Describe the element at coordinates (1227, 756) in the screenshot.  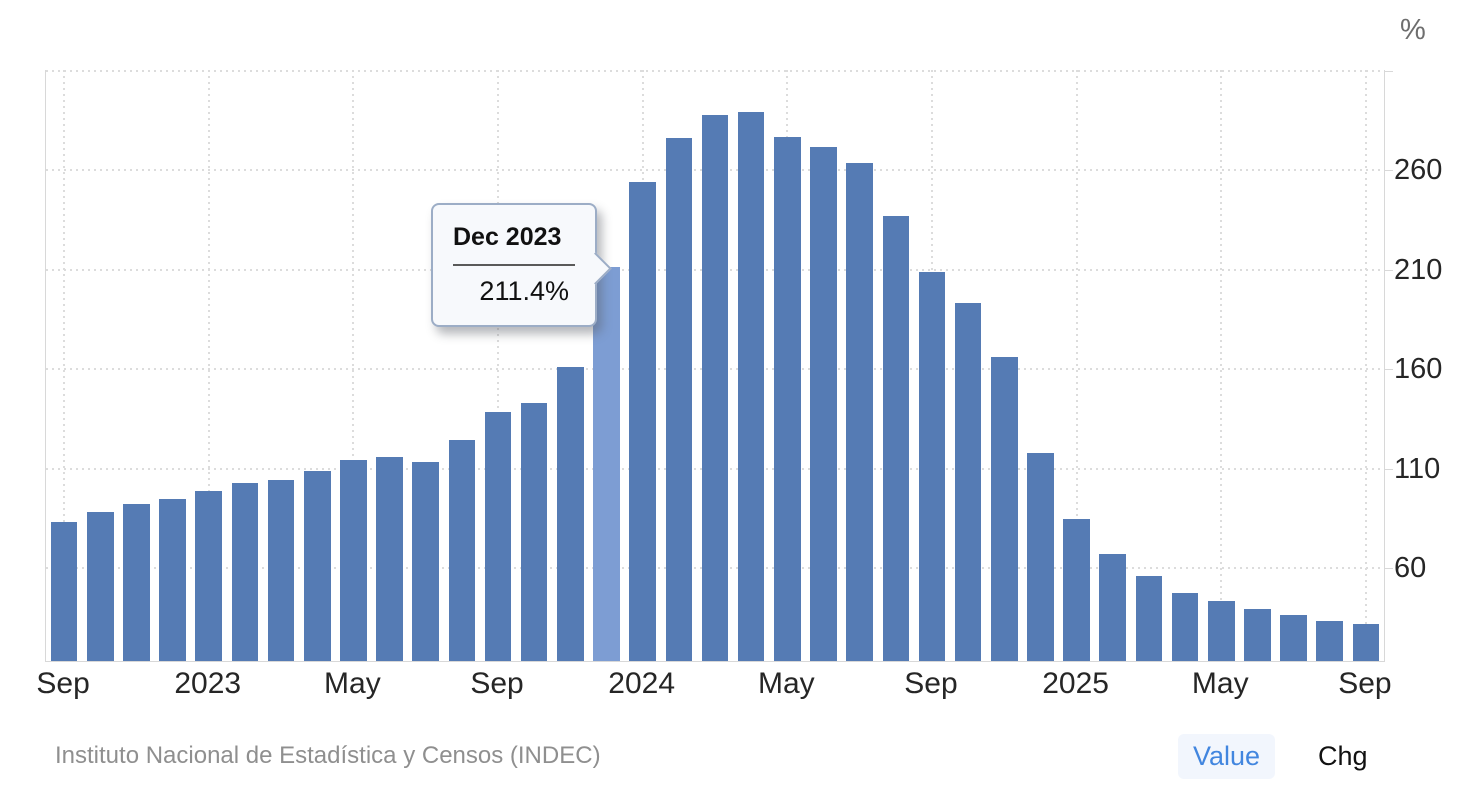
I see `legend-toggle-value: Value` at that location.